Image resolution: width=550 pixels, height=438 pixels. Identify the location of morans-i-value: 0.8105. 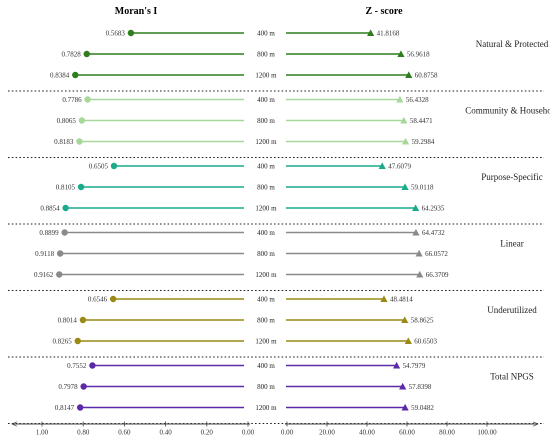
(66, 188).